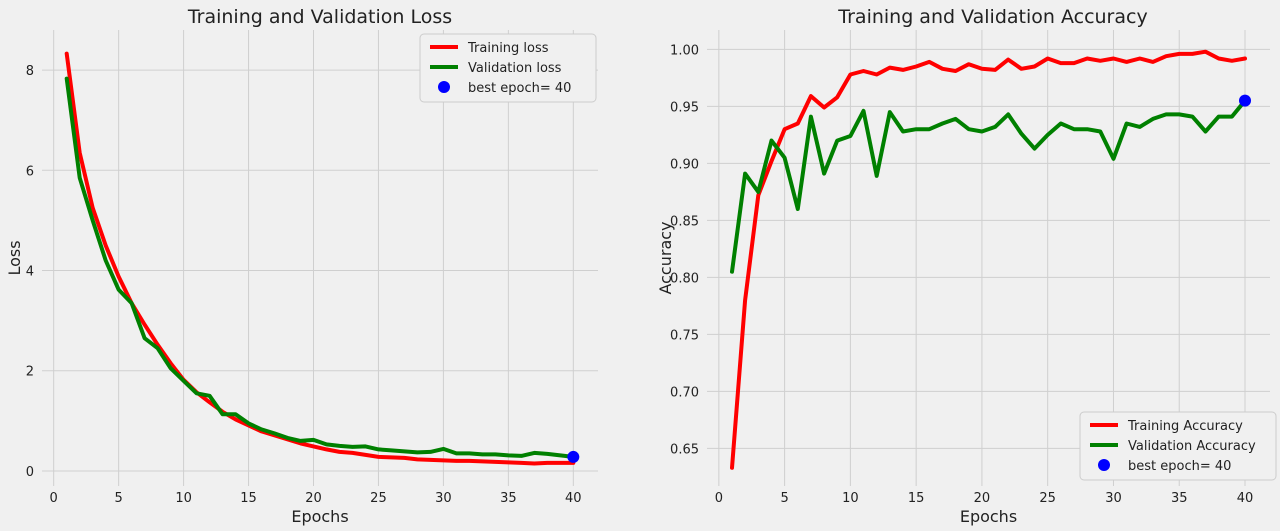  What do you see at coordinates (684, 335) in the screenshot?
I see `y-tick-label: 0.75` at bounding box center [684, 335].